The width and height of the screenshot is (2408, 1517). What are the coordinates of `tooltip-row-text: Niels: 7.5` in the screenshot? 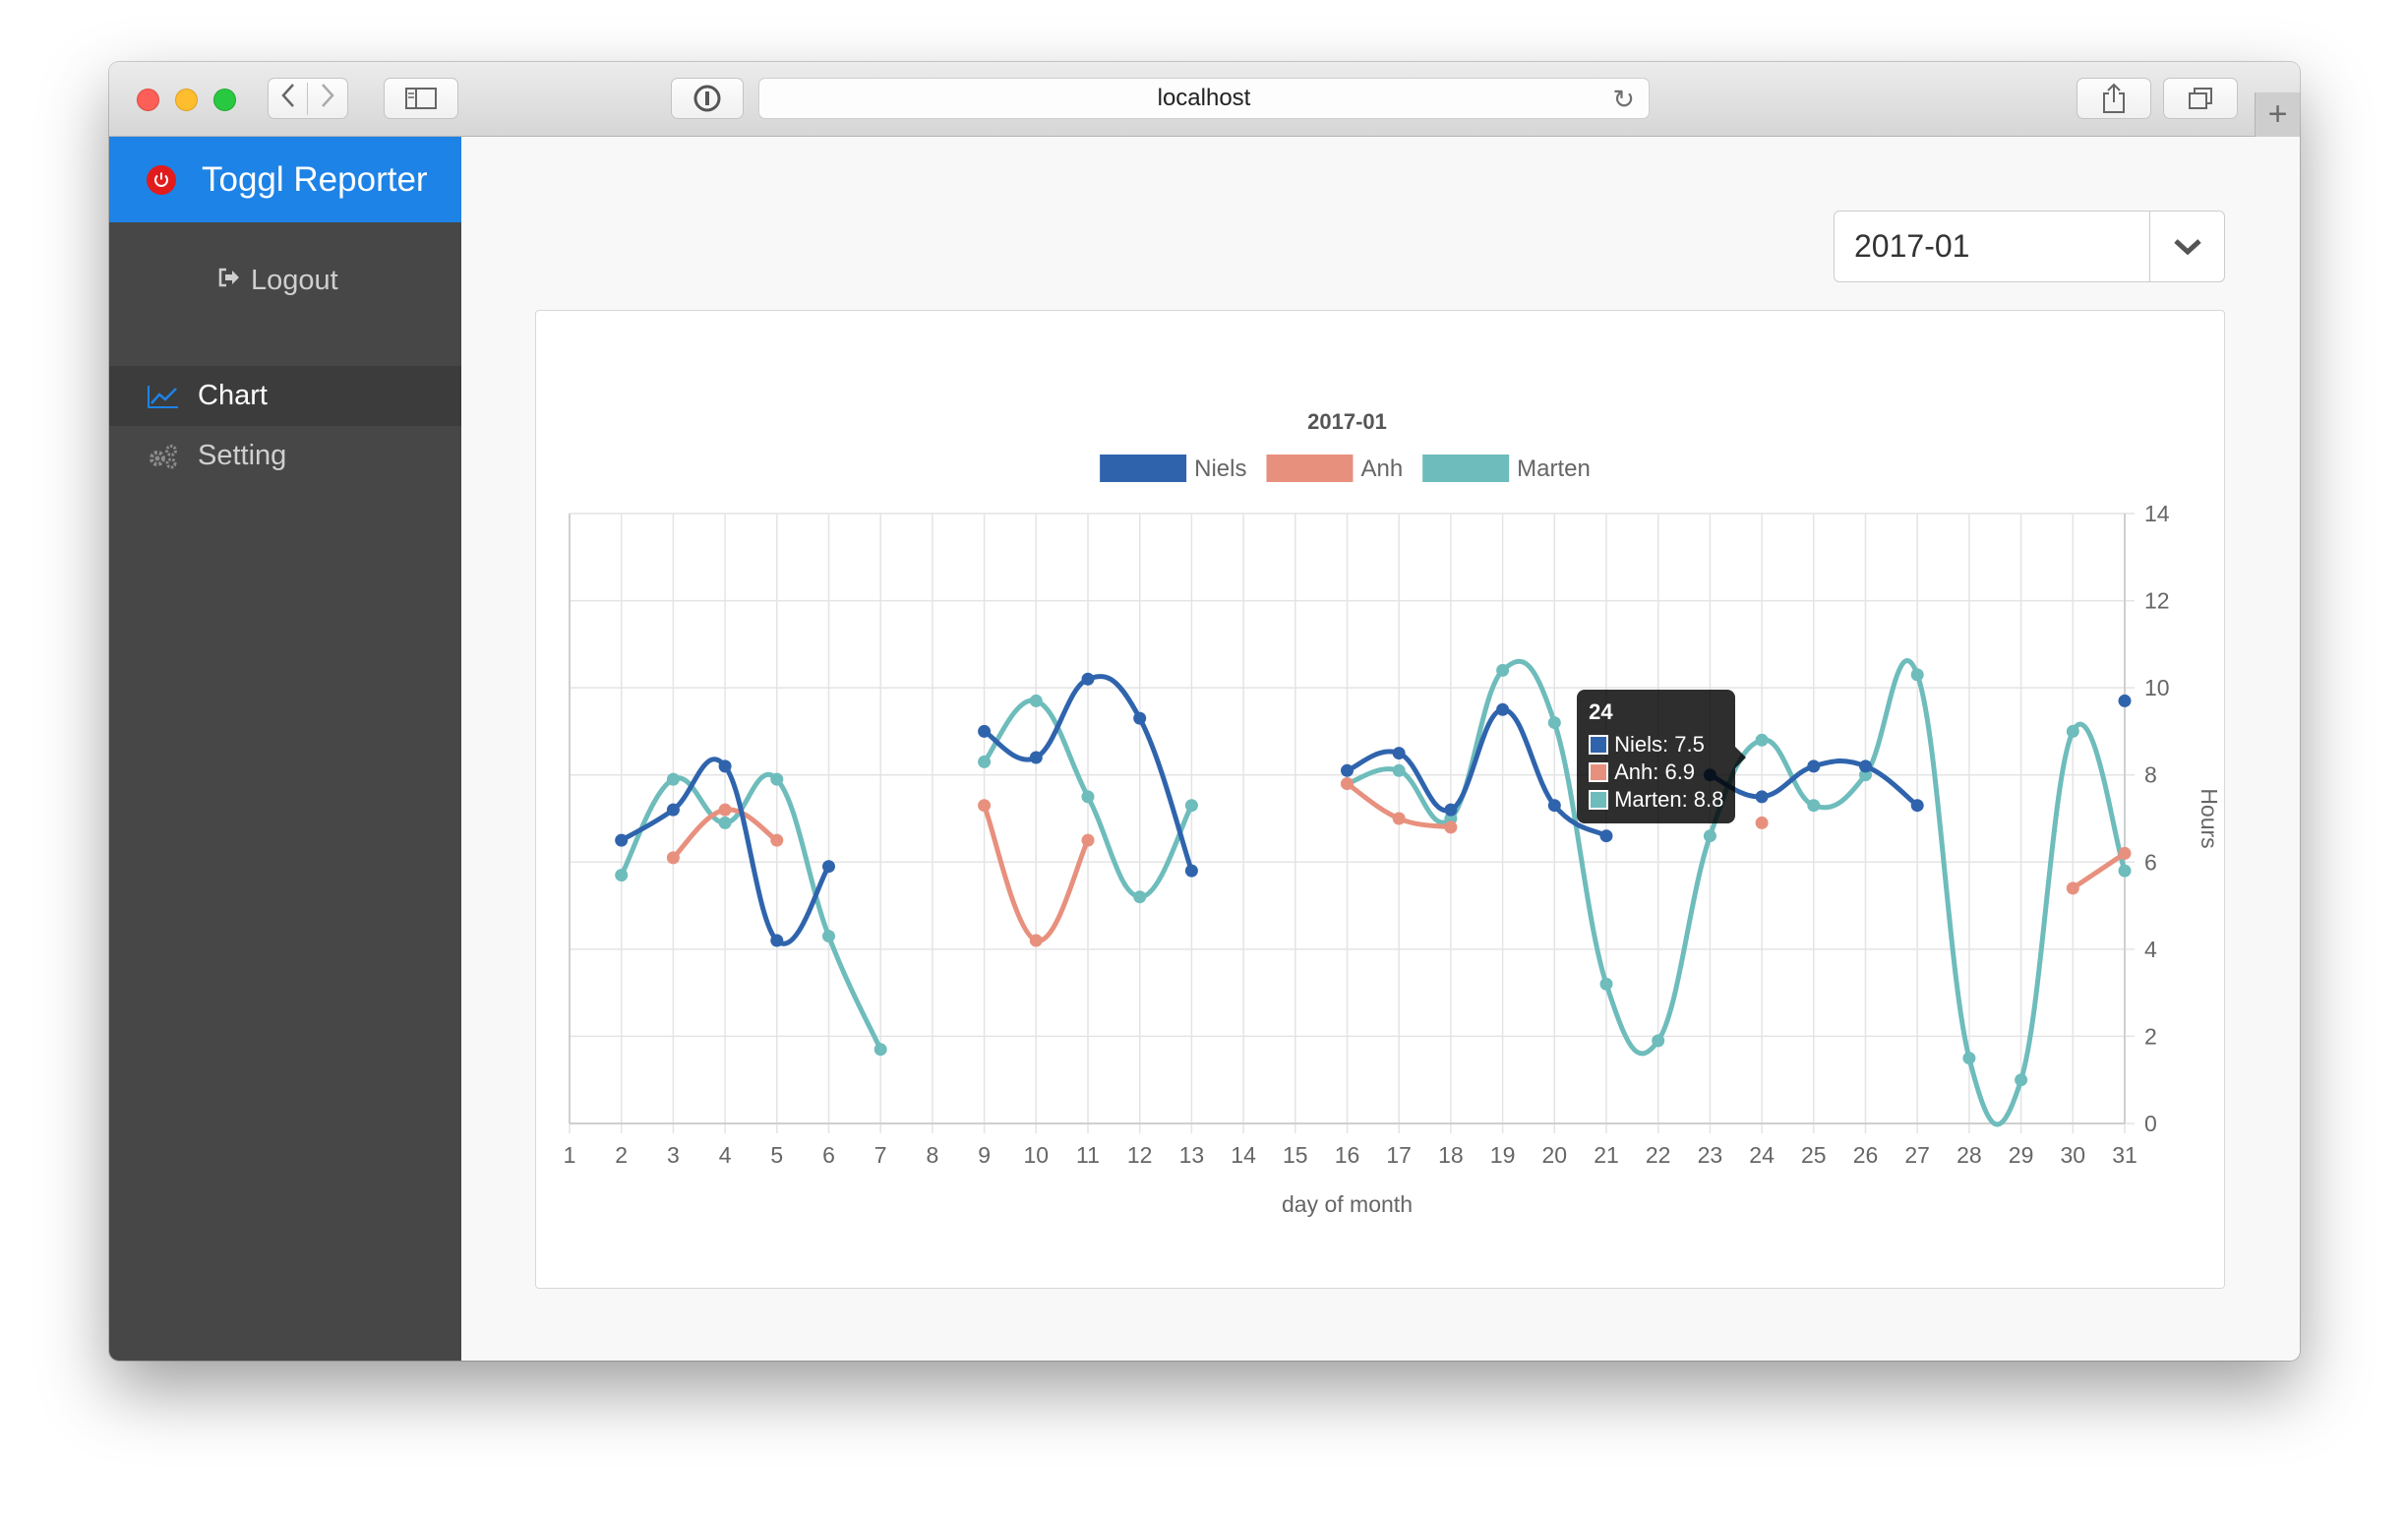 It's located at (1659, 745).